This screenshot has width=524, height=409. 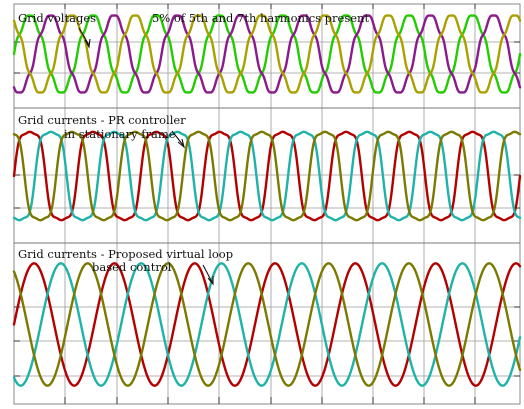 What do you see at coordinates (125, 254) in the screenshot?
I see `panel3-title-line1: Grid currents - Proposed virtual loop` at bounding box center [125, 254].